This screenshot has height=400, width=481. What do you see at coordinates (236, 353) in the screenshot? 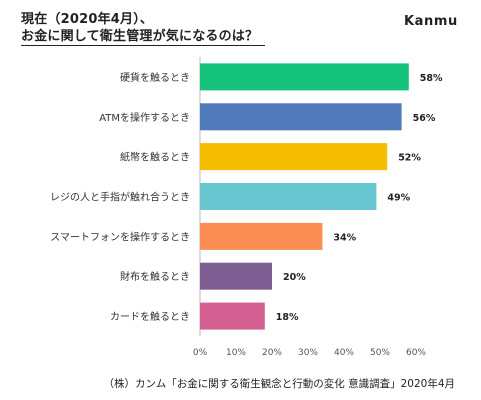
I see `x-tick-label-1: 10%` at bounding box center [236, 353].